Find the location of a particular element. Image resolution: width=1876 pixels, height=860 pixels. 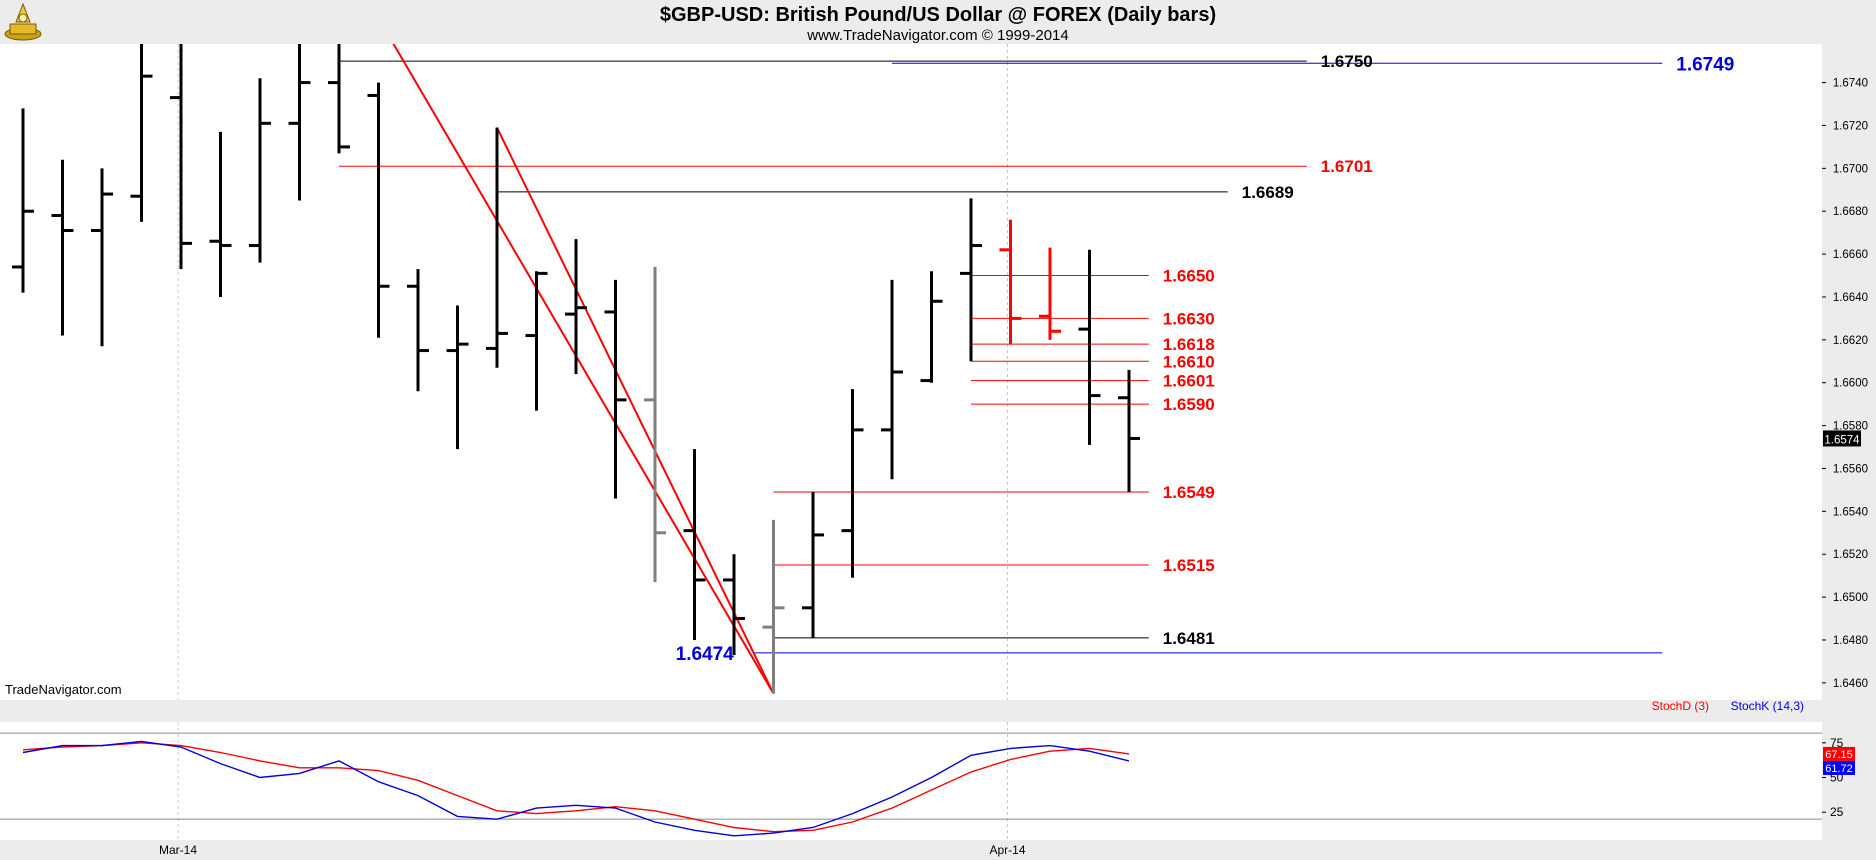

stoch-k-value-label: 61.72 is located at coordinates (1839, 769).